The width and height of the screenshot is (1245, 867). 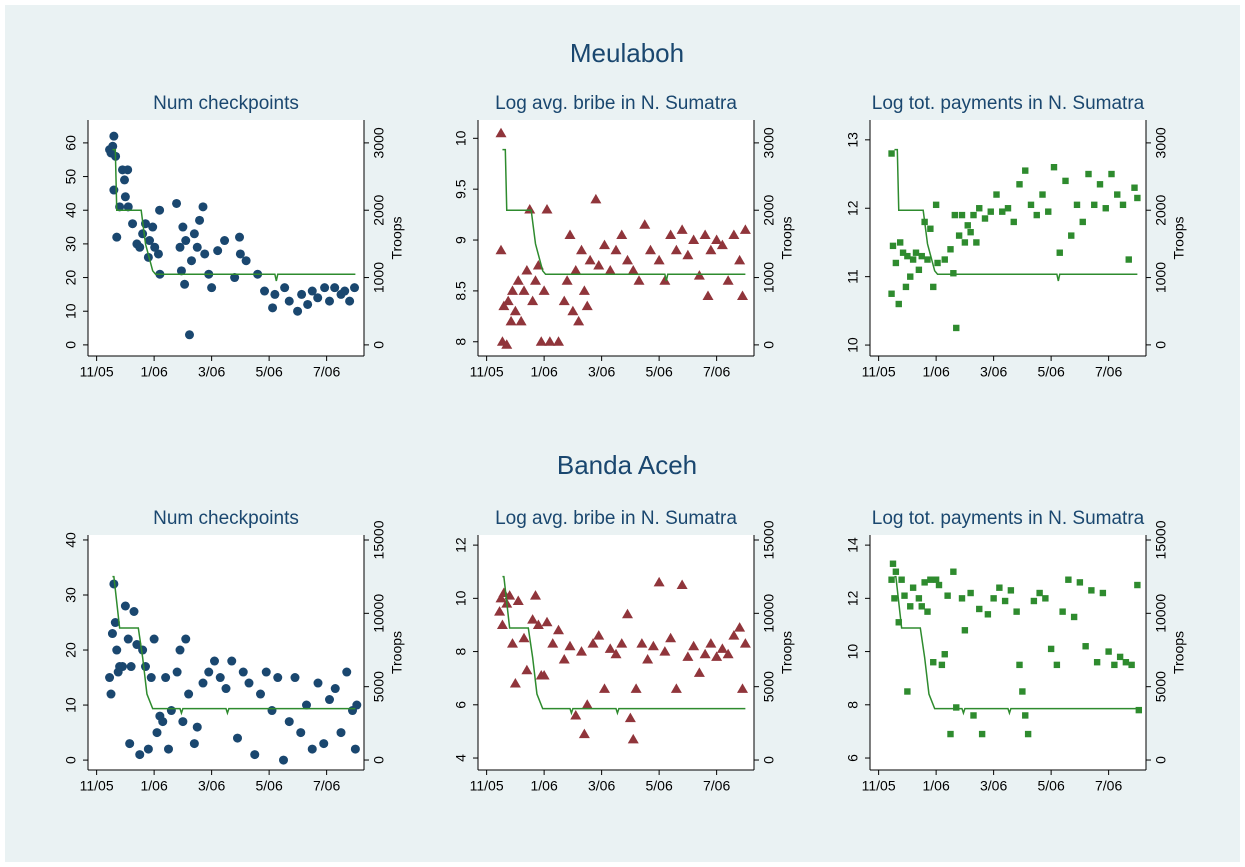 I want to click on y-tick-label: 50, so click(x=71, y=177).